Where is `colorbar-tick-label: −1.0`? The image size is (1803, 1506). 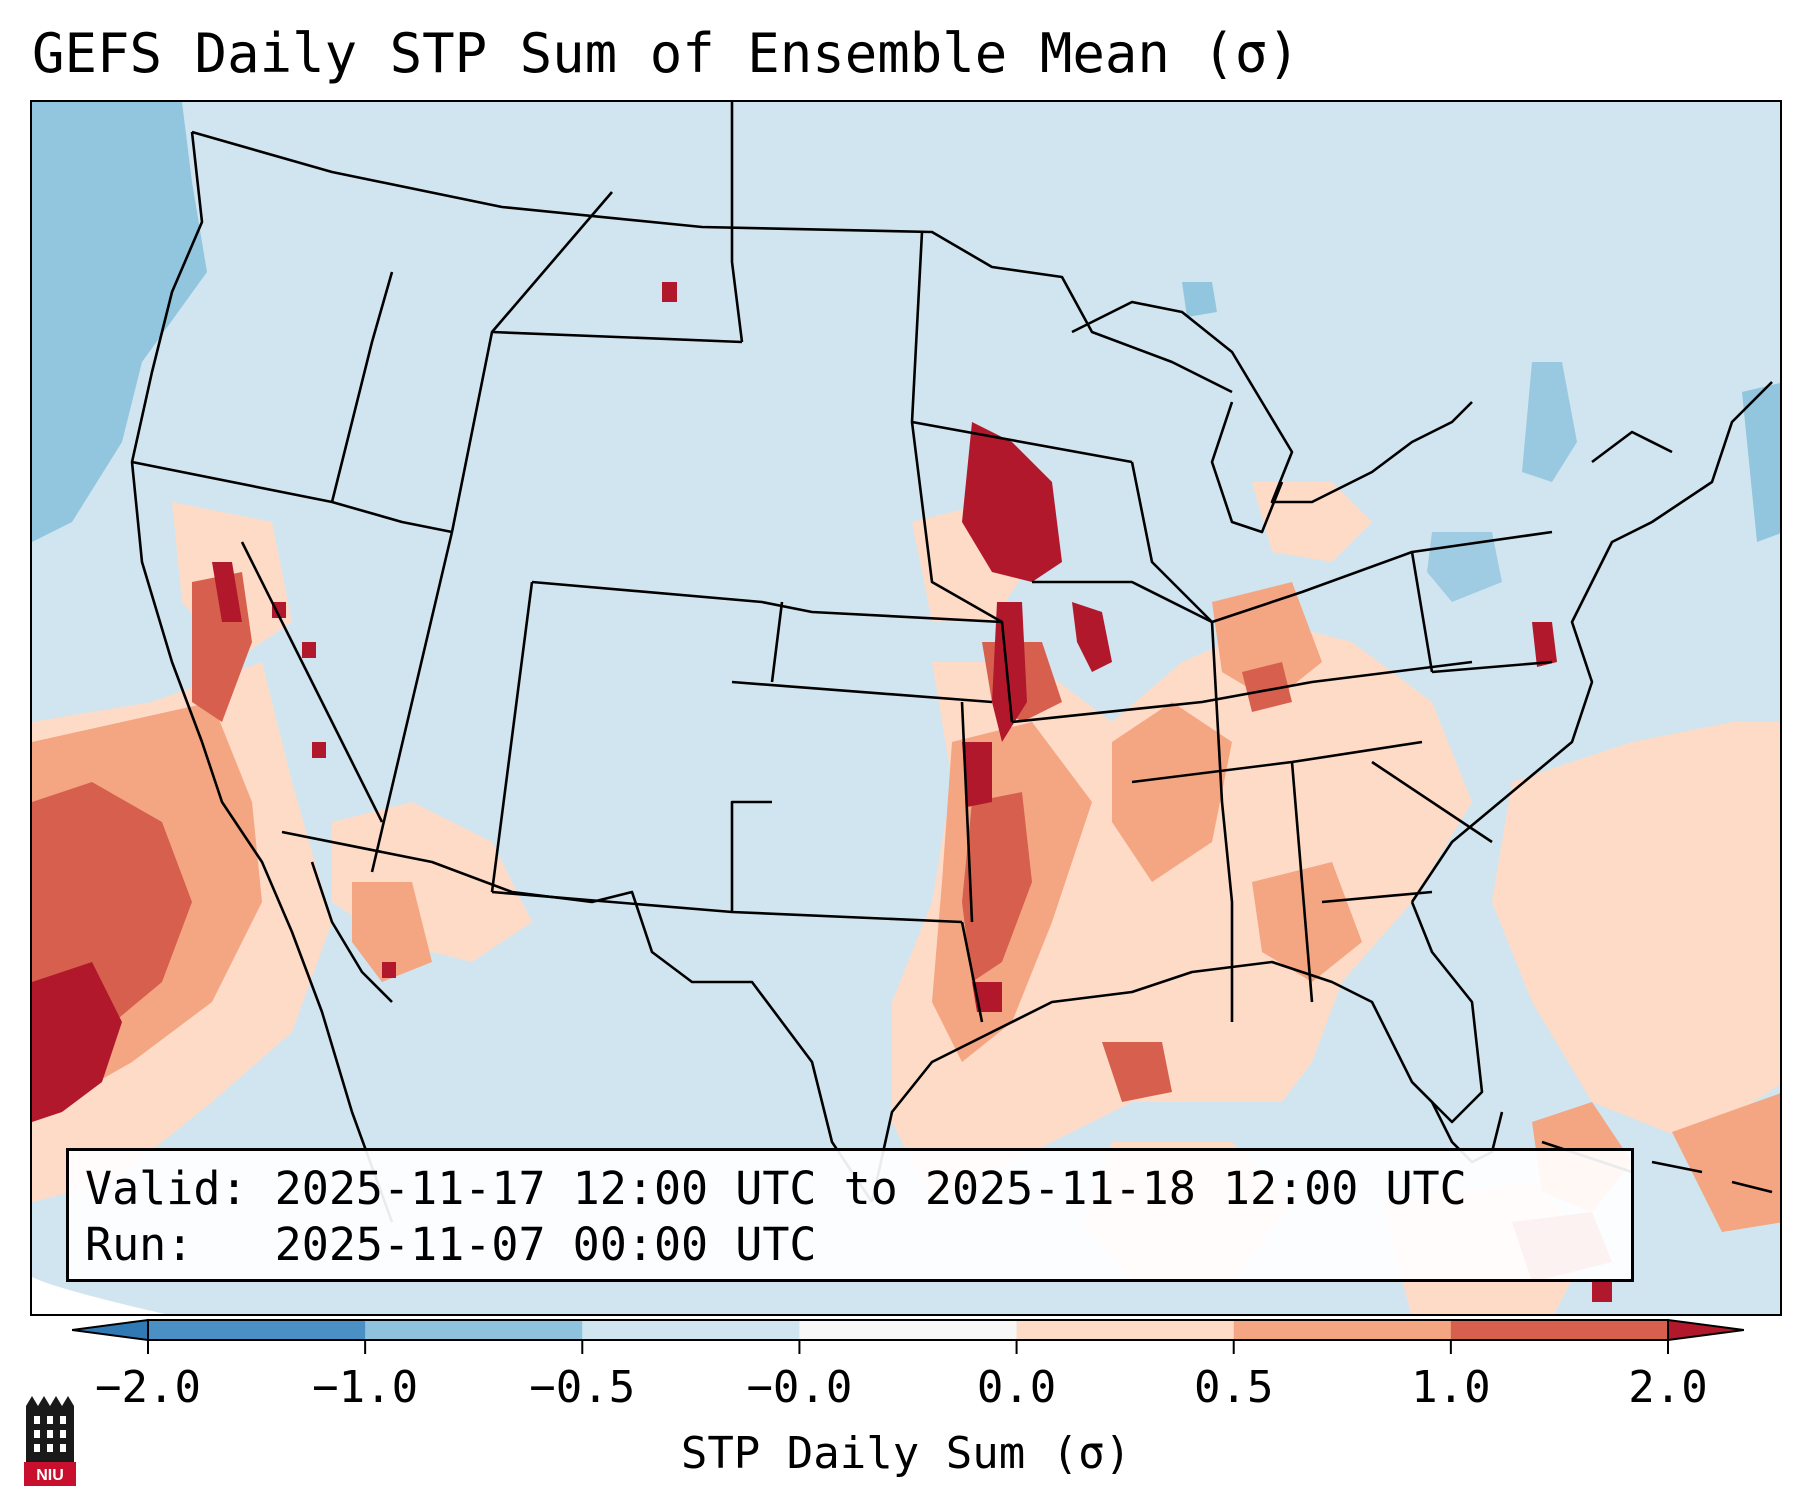 colorbar-tick-label: −1.0 is located at coordinates (365, 1387).